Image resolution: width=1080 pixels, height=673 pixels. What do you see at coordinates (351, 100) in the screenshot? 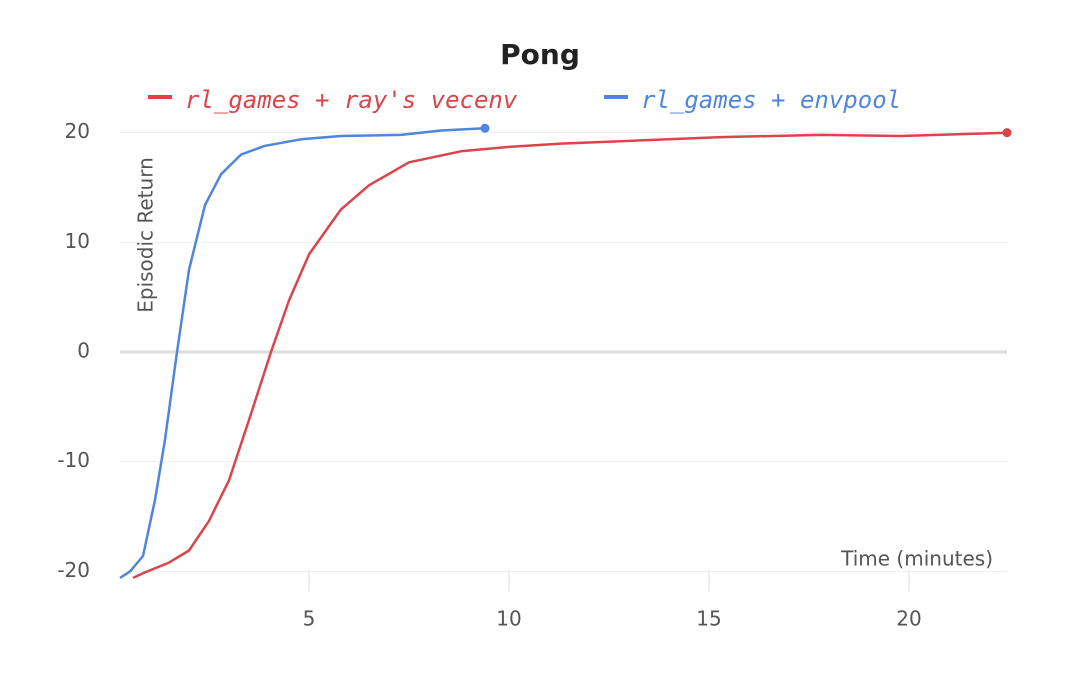
I see `legend-label: rl_games + ray's vecenv` at bounding box center [351, 100].